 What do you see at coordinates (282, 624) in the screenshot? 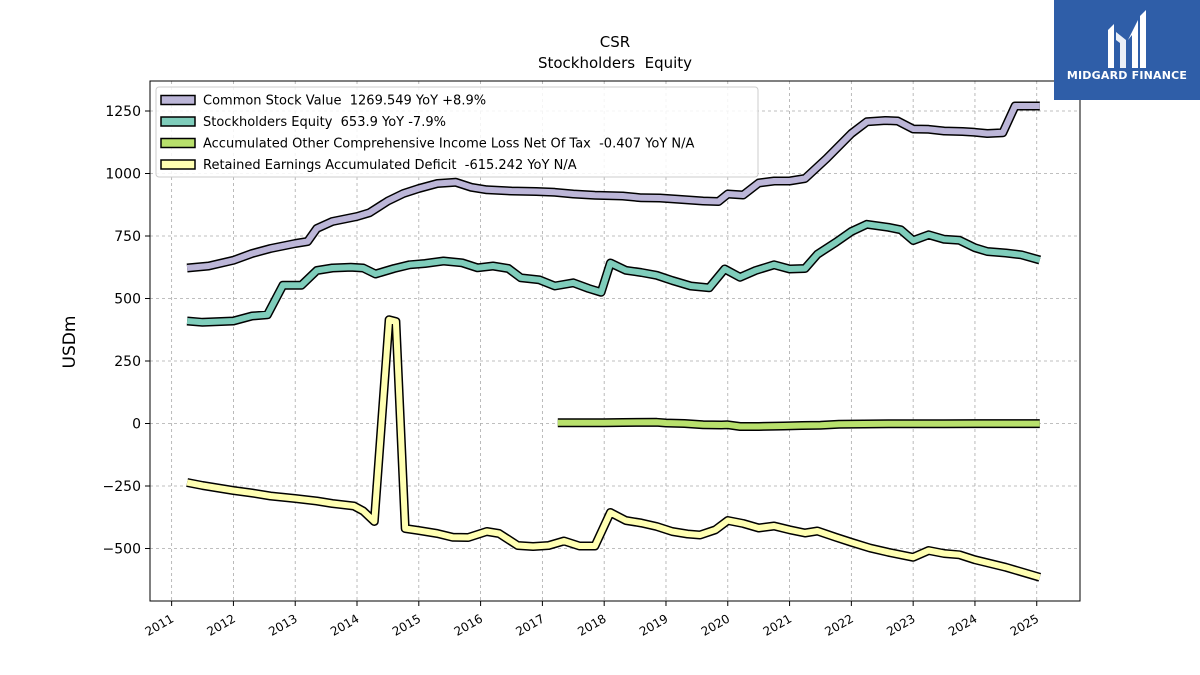
I see `x-tick-label: 2013` at bounding box center [282, 624].